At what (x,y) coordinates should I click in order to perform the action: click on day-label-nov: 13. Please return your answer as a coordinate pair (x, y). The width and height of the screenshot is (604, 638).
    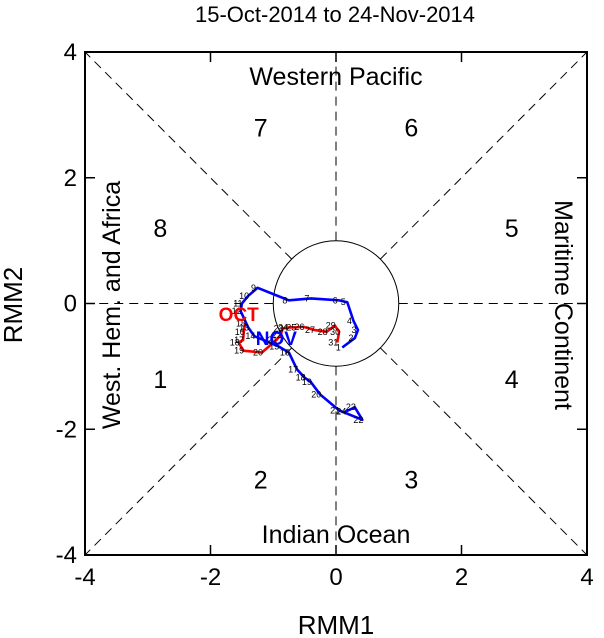
    Looking at the image, I should click on (244, 327).